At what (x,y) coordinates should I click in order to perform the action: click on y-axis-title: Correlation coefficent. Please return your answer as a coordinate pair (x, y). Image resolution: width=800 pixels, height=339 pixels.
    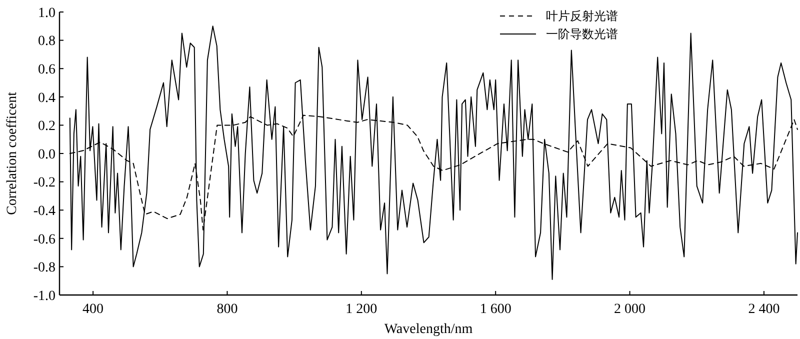
    Looking at the image, I should click on (12, 153).